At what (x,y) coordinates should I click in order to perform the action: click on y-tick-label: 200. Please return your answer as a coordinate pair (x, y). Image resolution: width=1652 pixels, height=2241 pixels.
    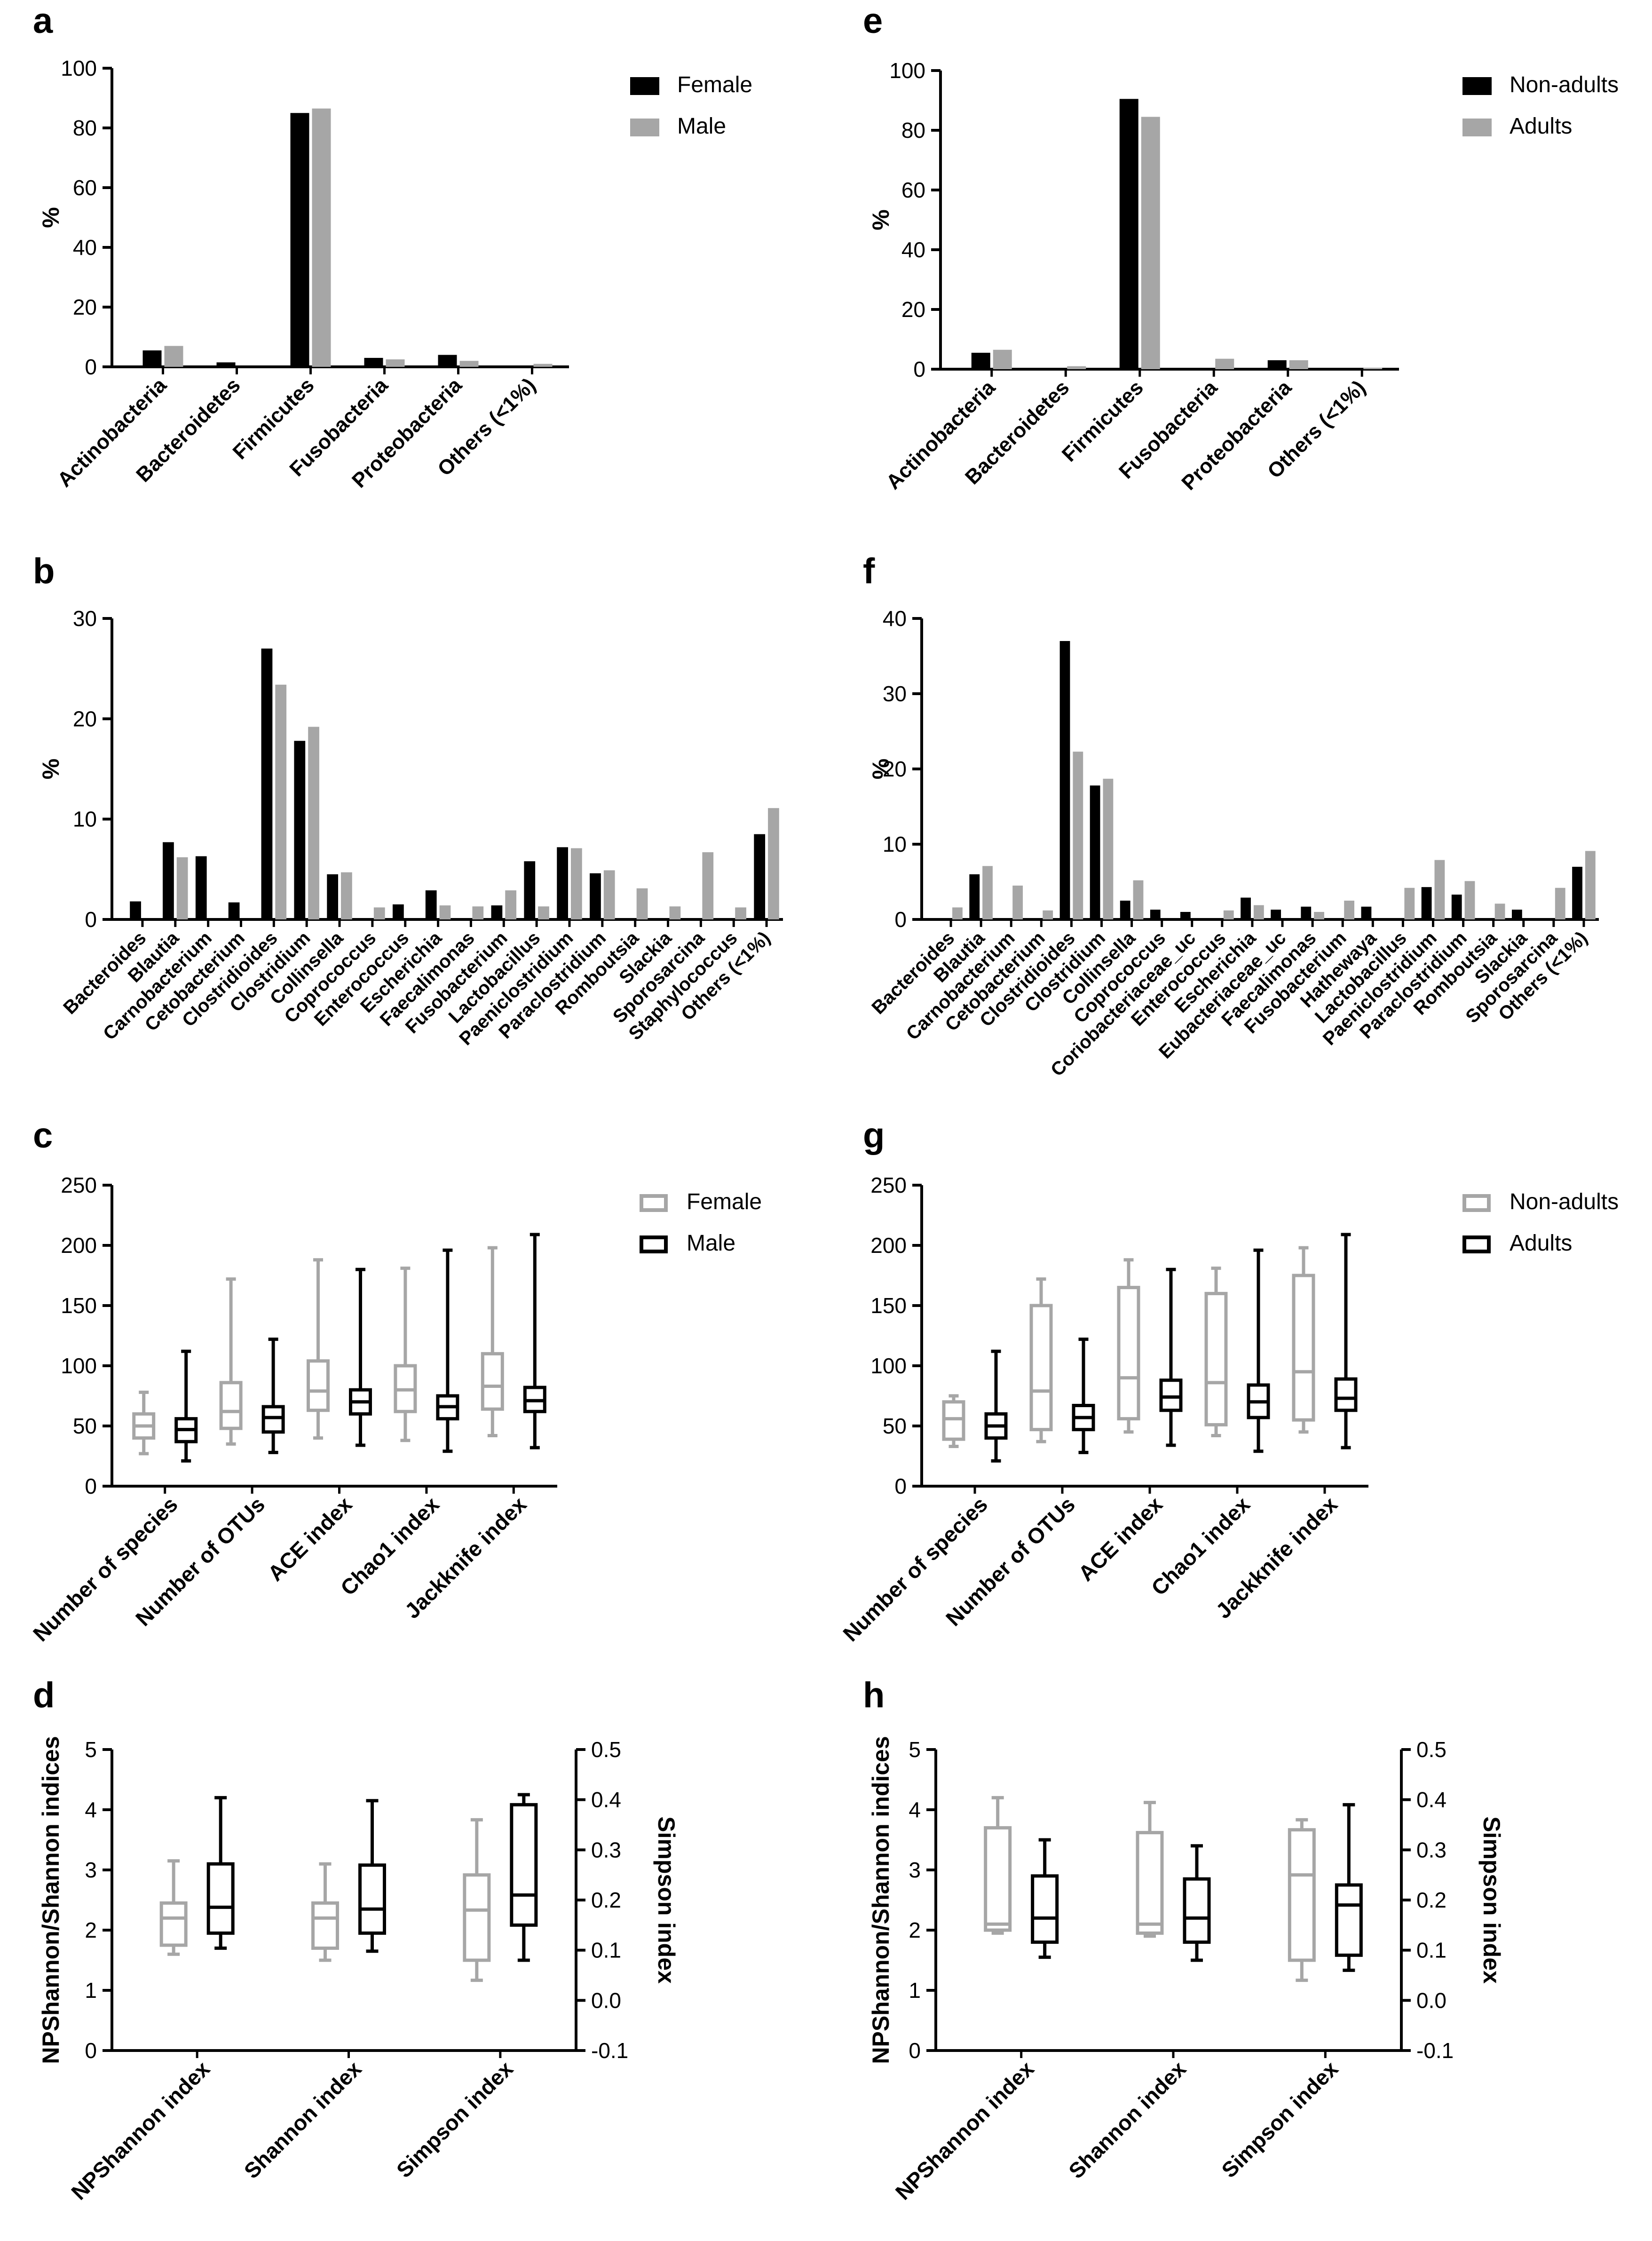
    Looking at the image, I should click on (79, 1245).